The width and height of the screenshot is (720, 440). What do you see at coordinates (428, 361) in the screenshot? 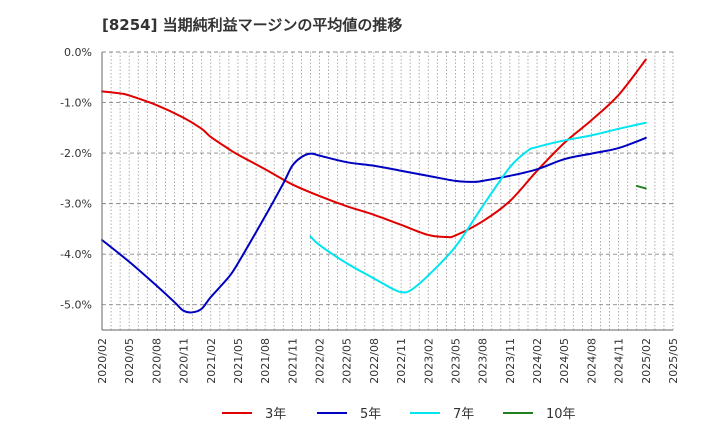
I see `x-tick-label: 2023/02` at bounding box center [428, 361].